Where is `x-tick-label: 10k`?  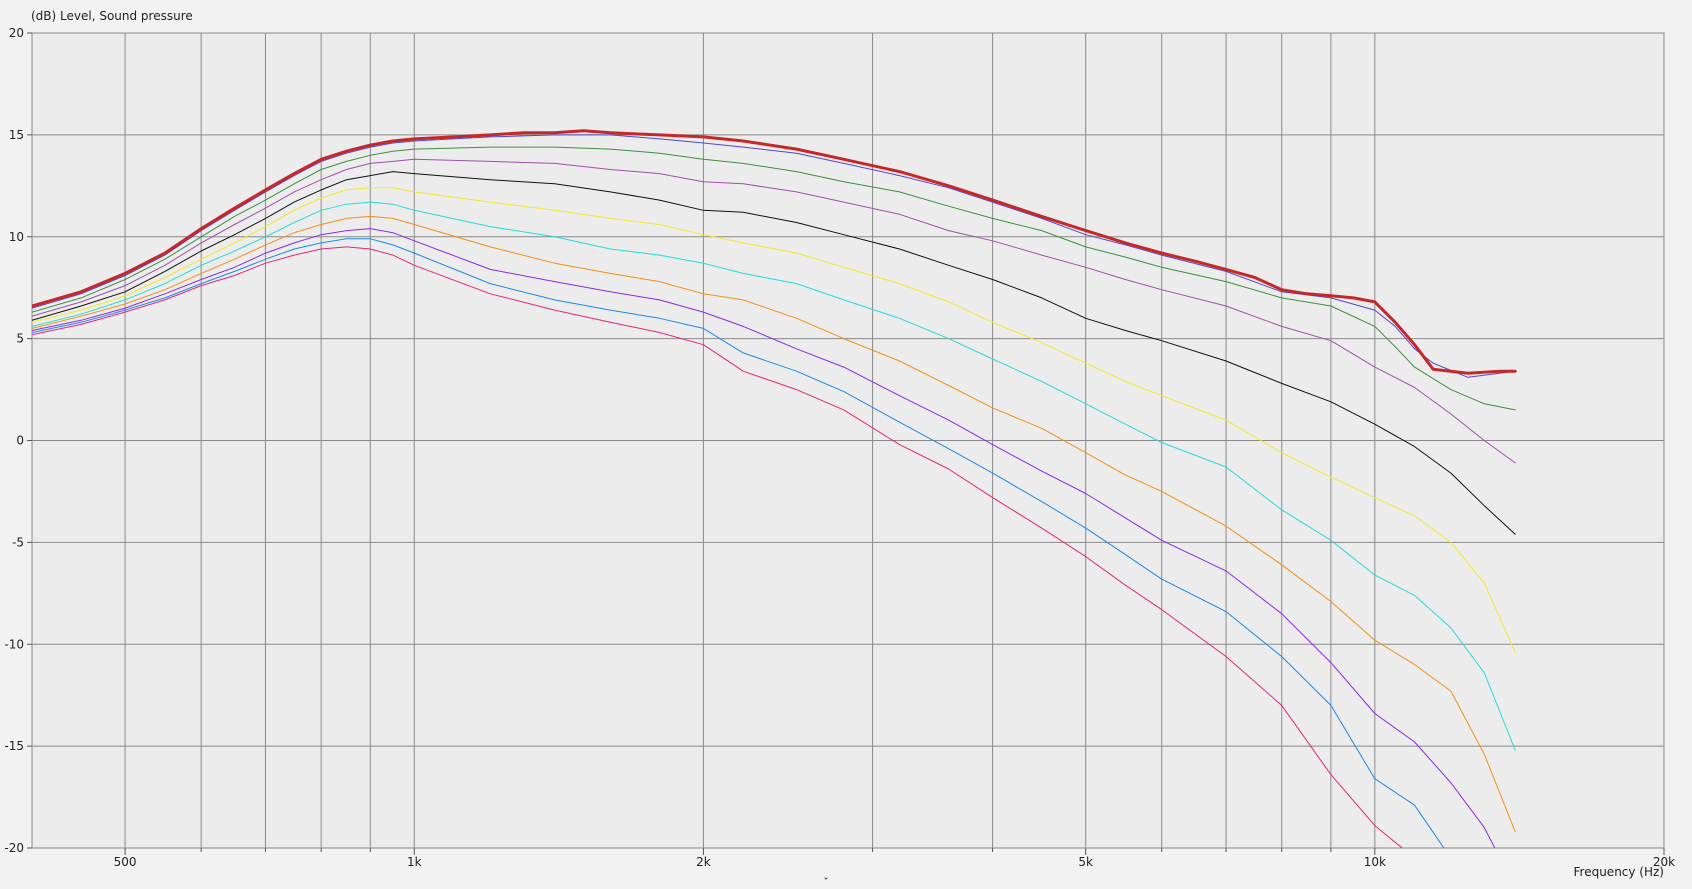
x-tick-label: 10k is located at coordinates (1375, 862).